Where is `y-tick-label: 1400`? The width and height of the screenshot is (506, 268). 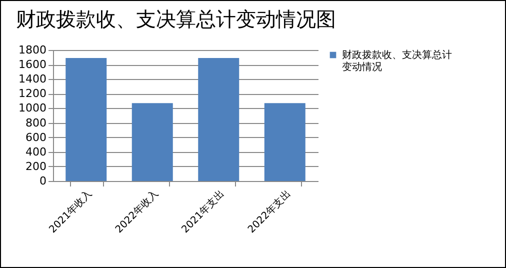
y-tick-label: 1400 is located at coordinates (32, 79).